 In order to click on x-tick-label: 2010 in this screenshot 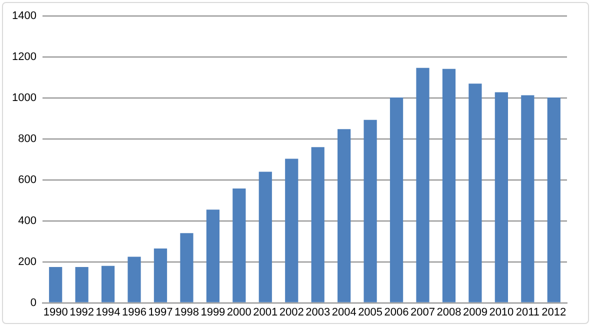, I will do `click(501, 312)`.